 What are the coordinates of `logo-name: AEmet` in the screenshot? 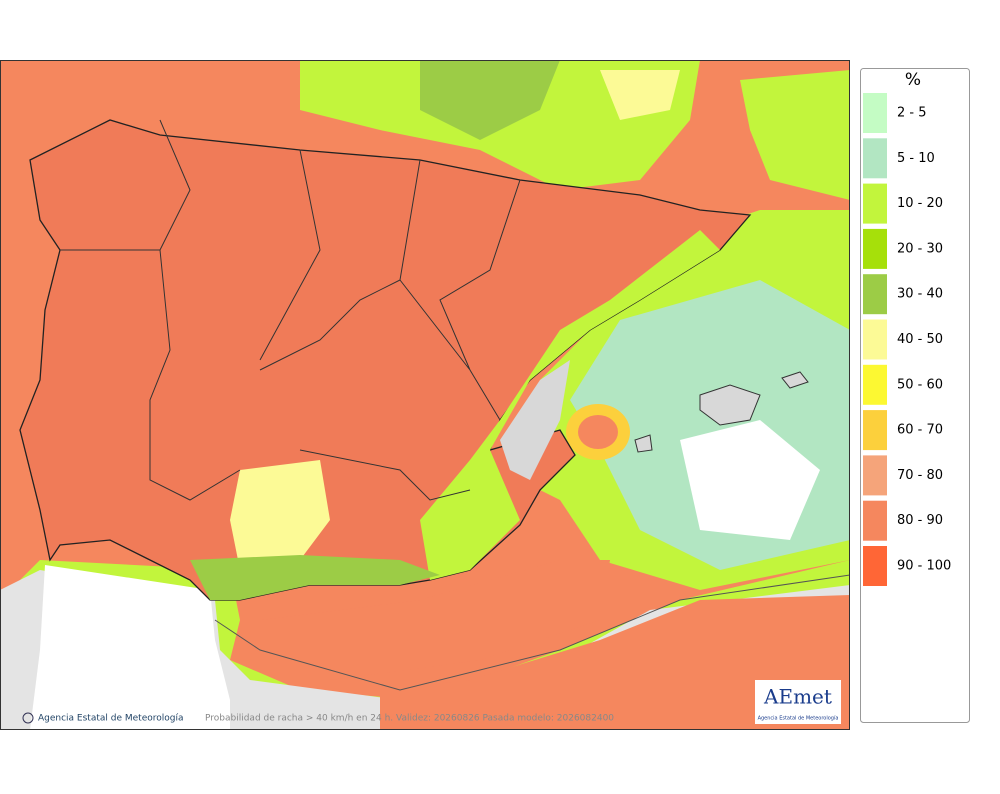 It's located at (797, 697).